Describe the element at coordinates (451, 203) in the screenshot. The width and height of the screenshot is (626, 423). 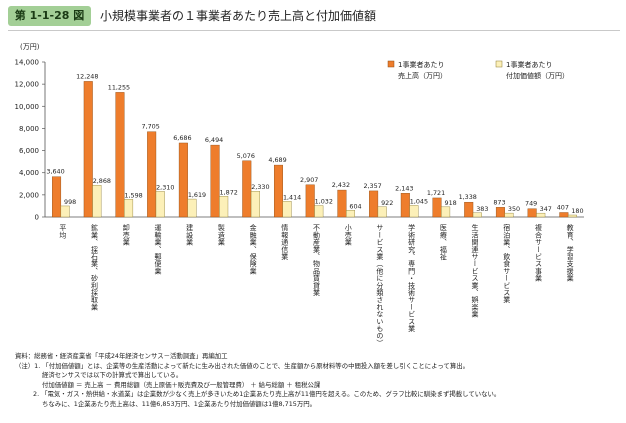
I see `value-added-value-label: 918` at that location.